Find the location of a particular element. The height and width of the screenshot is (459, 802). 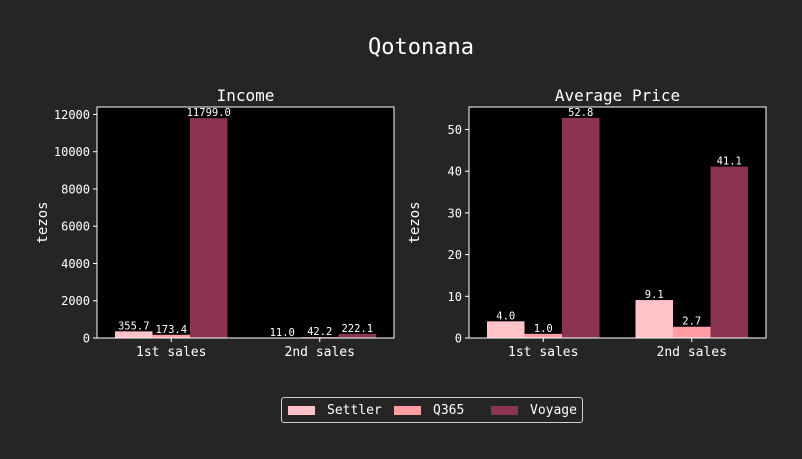

income-ytick-label: 4000 is located at coordinates (75, 264).